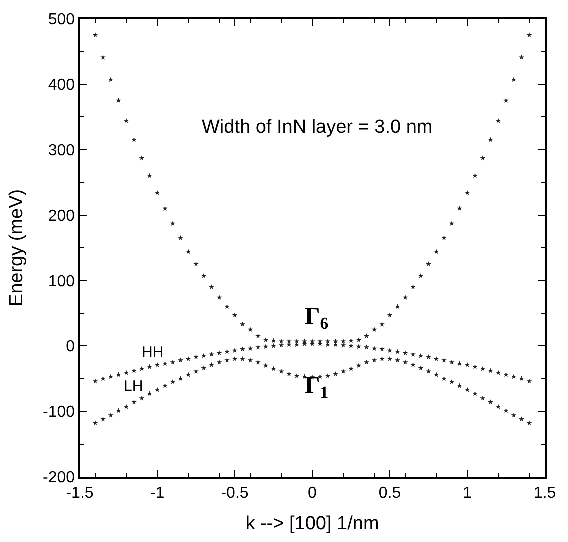  What do you see at coordinates (317, 127) in the screenshot?
I see `annotation: Width of InN layer = 3.0 nm` at bounding box center [317, 127].